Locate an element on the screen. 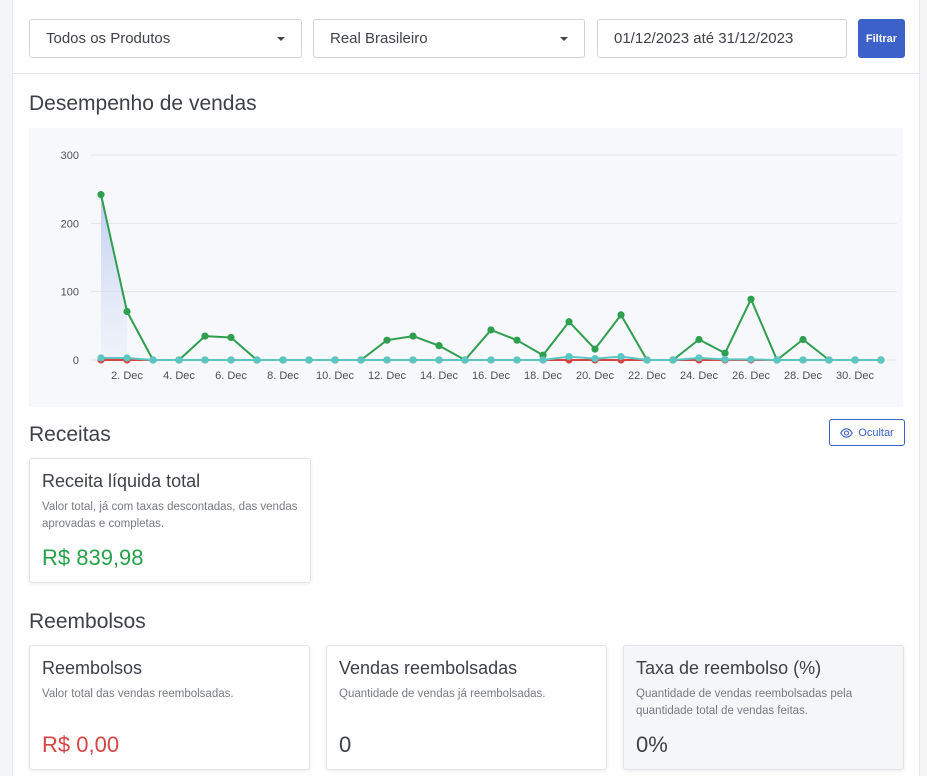 This screenshot has height=776, width=927. area-fill is located at coordinates (114, 277).